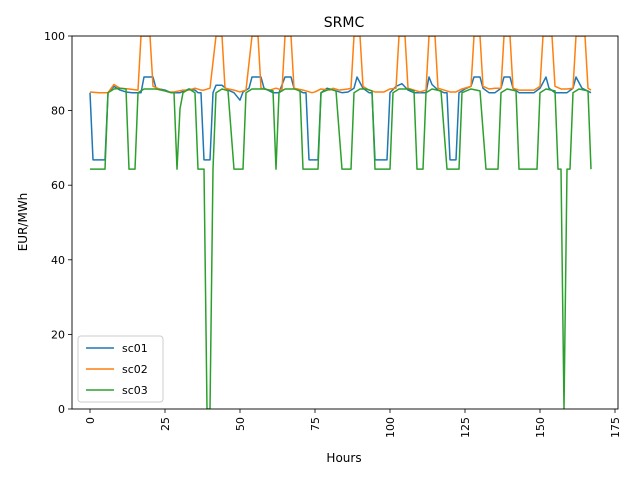  Describe the element at coordinates (61, 409) in the screenshot. I see `y-tick-label: 0` at that location.